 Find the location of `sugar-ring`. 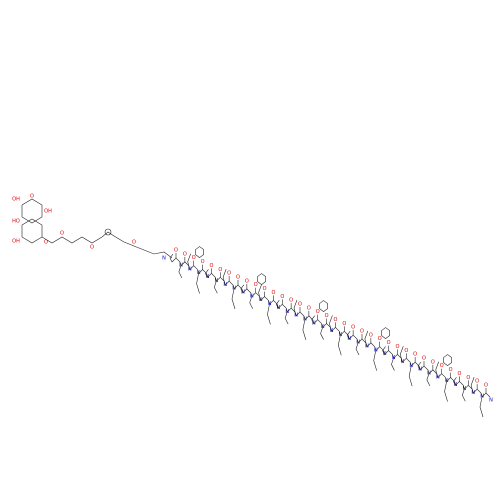

sugar-ring is located at coordinates (32, 211).